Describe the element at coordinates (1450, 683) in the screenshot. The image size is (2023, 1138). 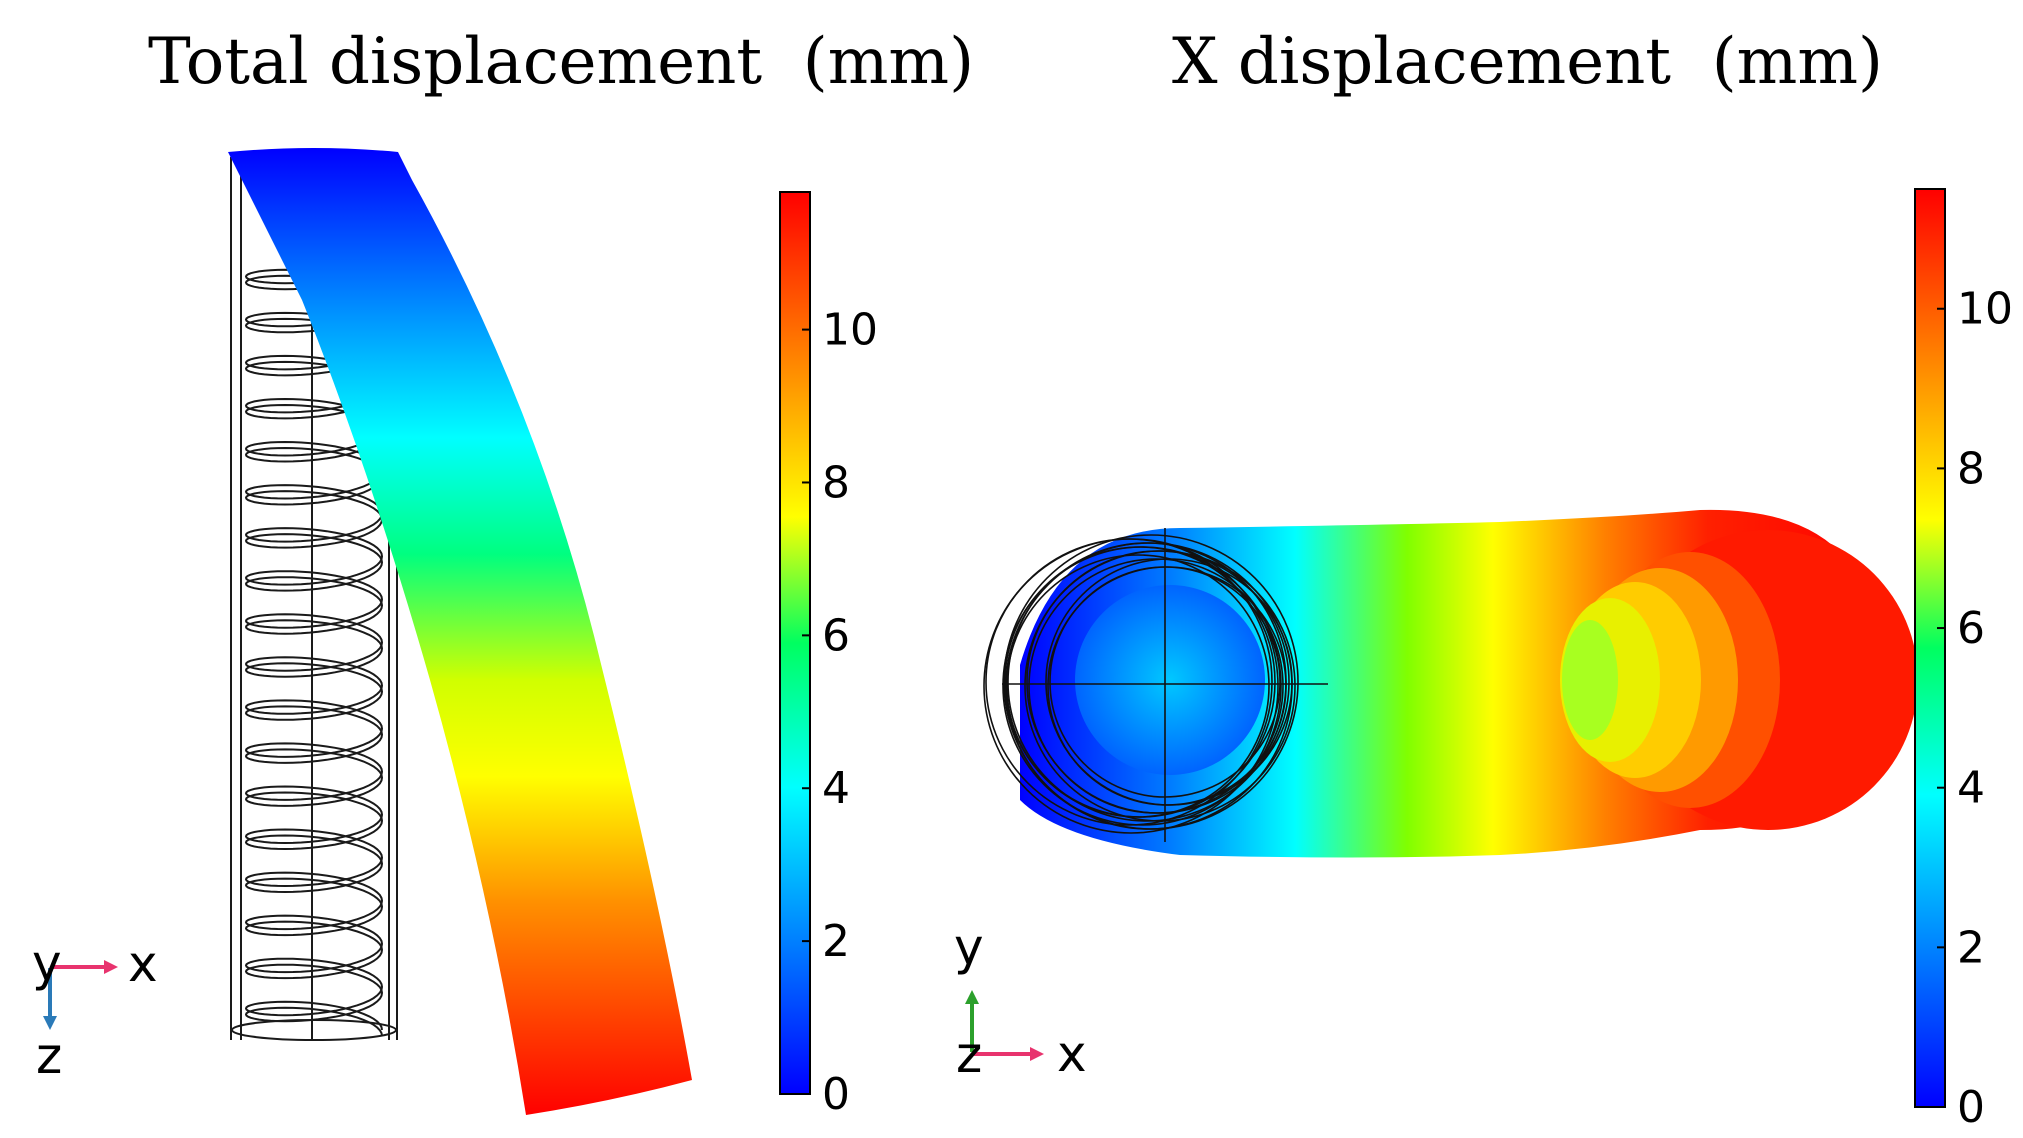
I see `right-deformed-tube` at that location.